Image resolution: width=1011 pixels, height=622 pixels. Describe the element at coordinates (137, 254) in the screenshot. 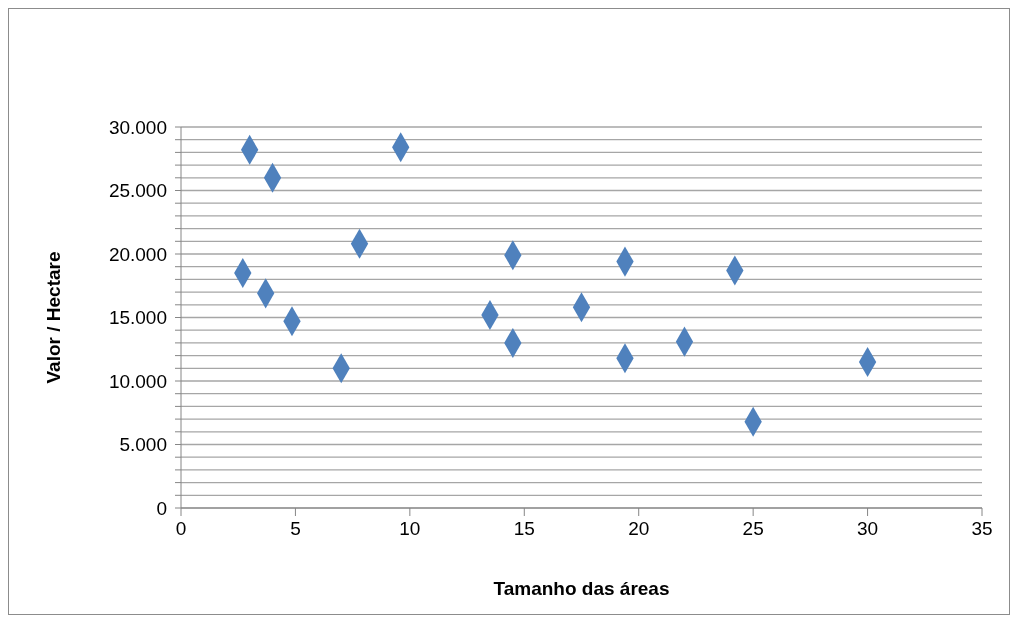

I see `y-tick-label: 20.000` at that location.